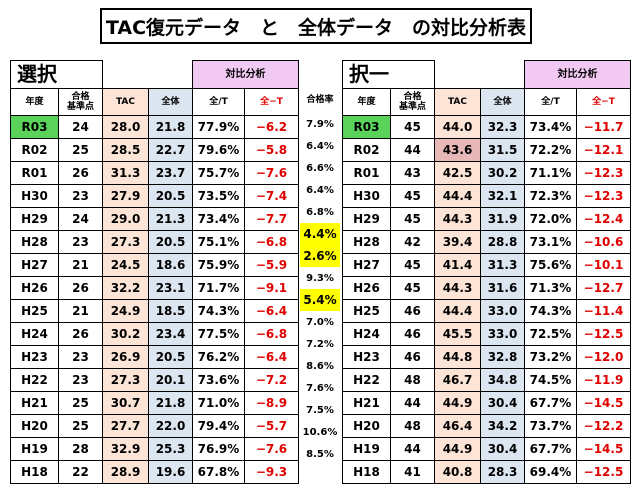 The width and height of the screenshot is (640, 484). What do you see at coordinates (502, 403) in the screenshot?
I see `cell: 30.4` at bounding box center [502, 403].